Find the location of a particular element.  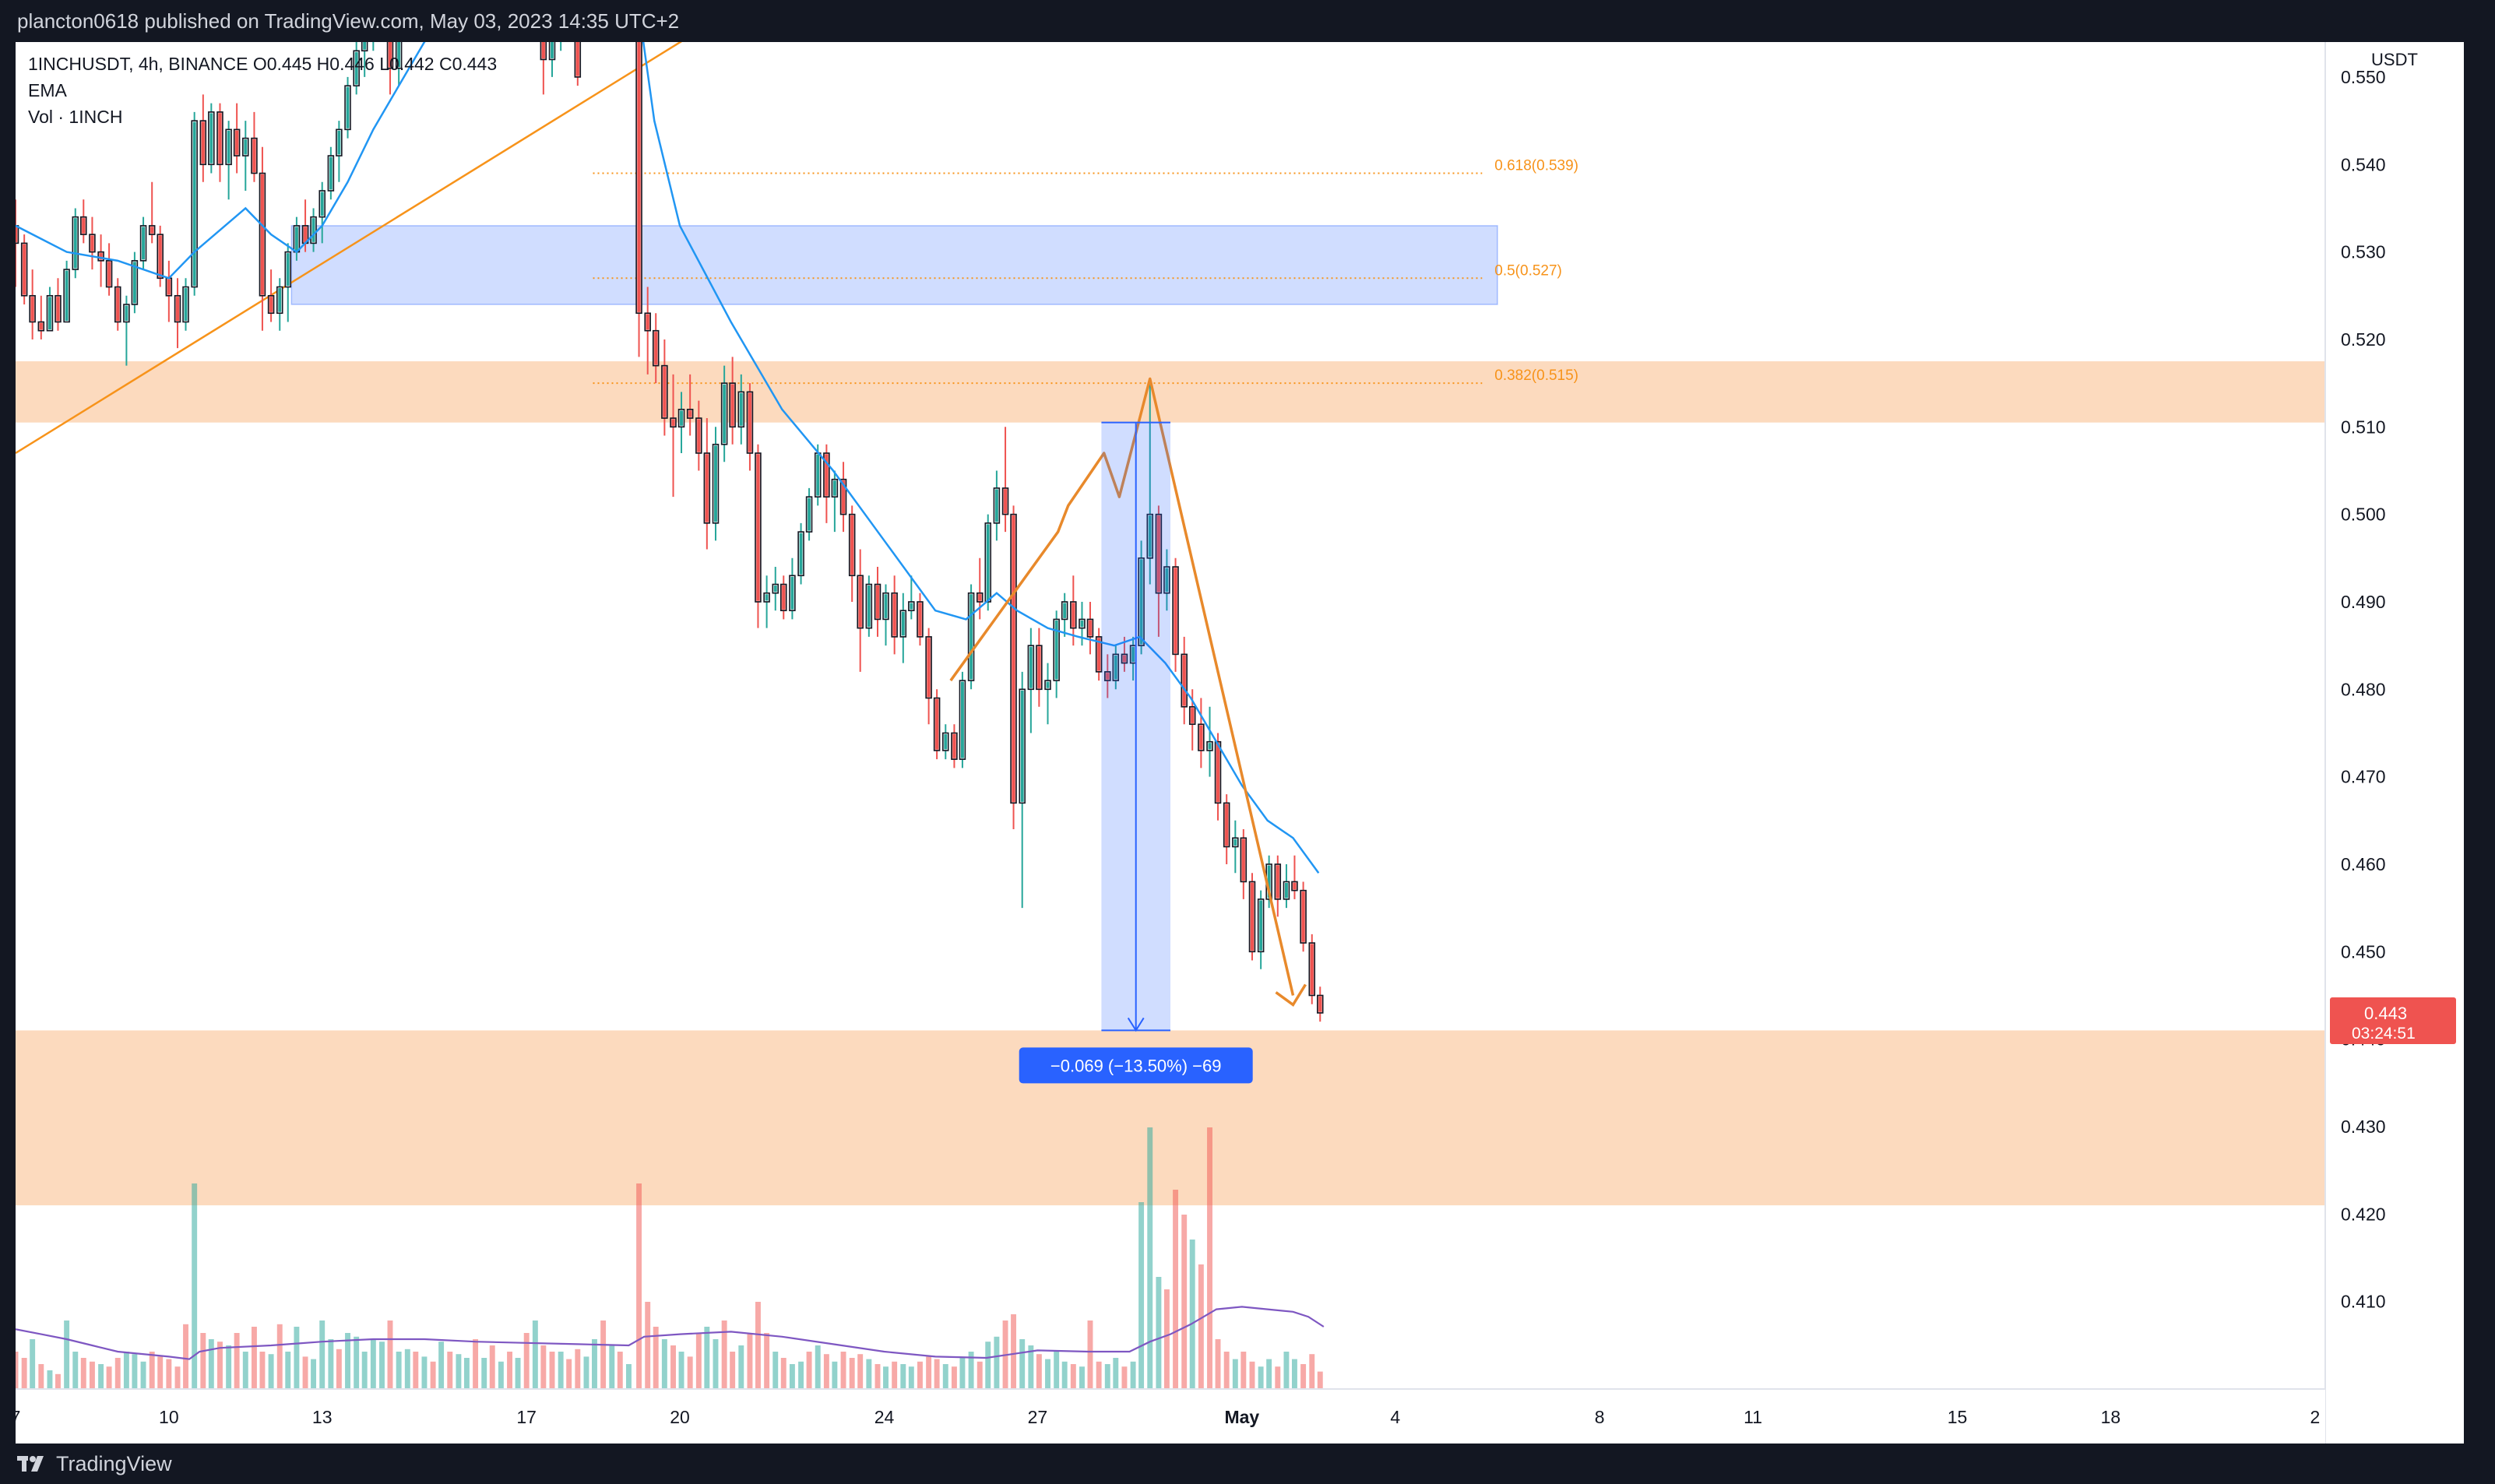

price-tick-label: 0.460 is located at coordinates (2363, 864).